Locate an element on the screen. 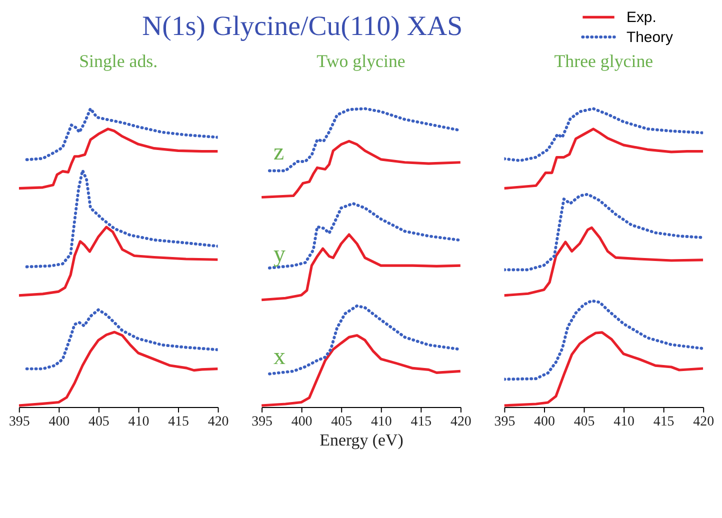 This screenshot has height=518, width=722. chart-title: Two glycine is located at coordinates (361, 60).